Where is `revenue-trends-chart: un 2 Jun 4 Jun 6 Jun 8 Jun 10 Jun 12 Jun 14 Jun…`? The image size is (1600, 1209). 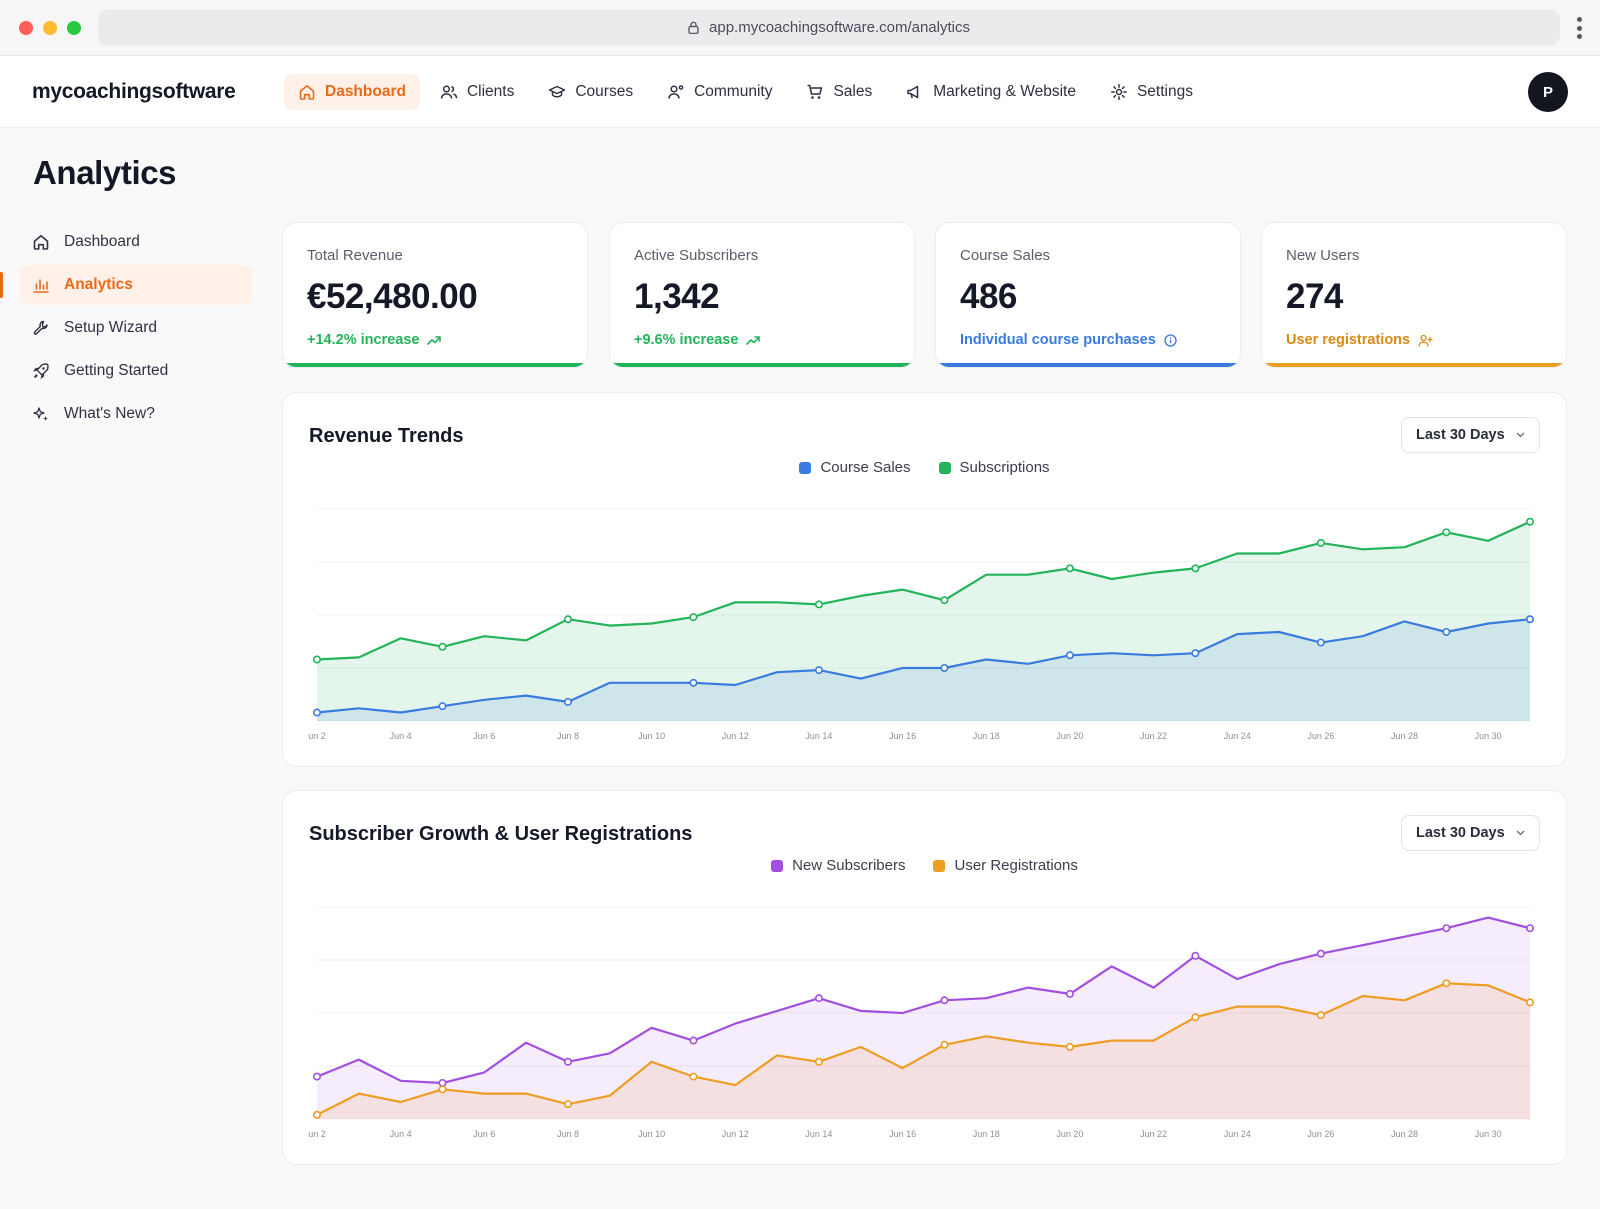 revenue-trends-chart: un 2 Jun 4 Jun 6 Jun 8 Jun 10 Jun 12 Jun 14 Jun… is located at coordinates (921, 624).